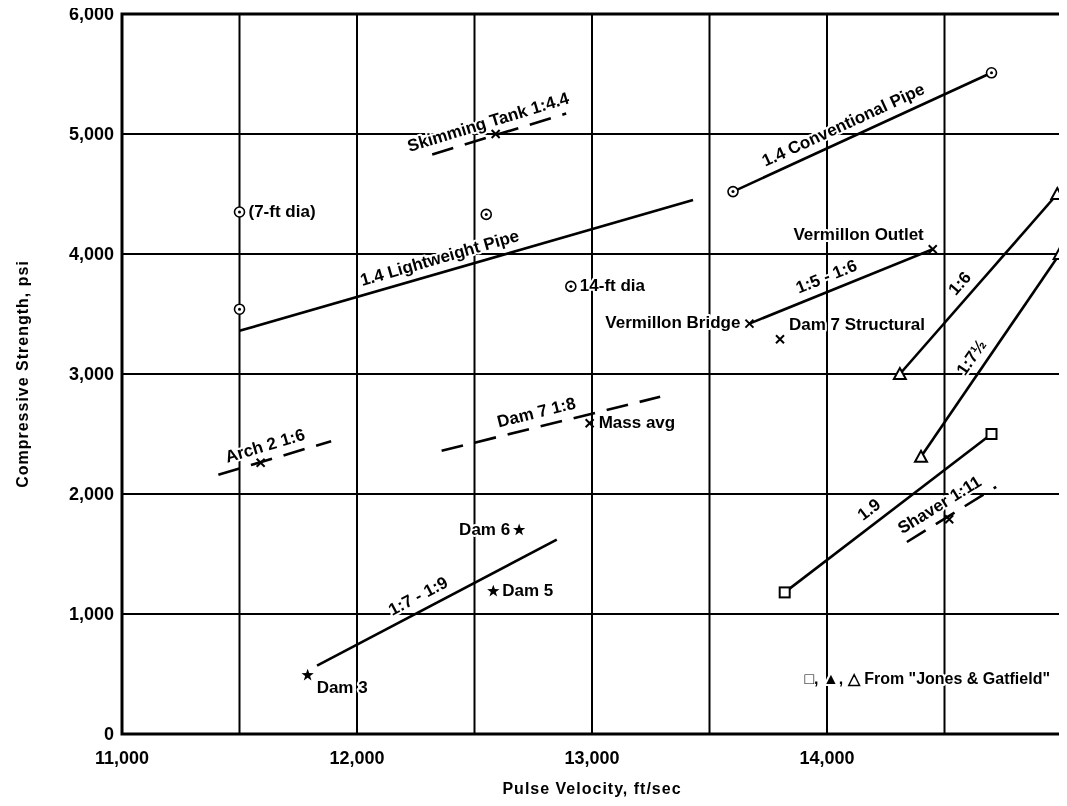  What do you see at coordinates (91, 614) in the screenshot?
I see `y-tick-label: 1,000` at bounding box center [91, 614].